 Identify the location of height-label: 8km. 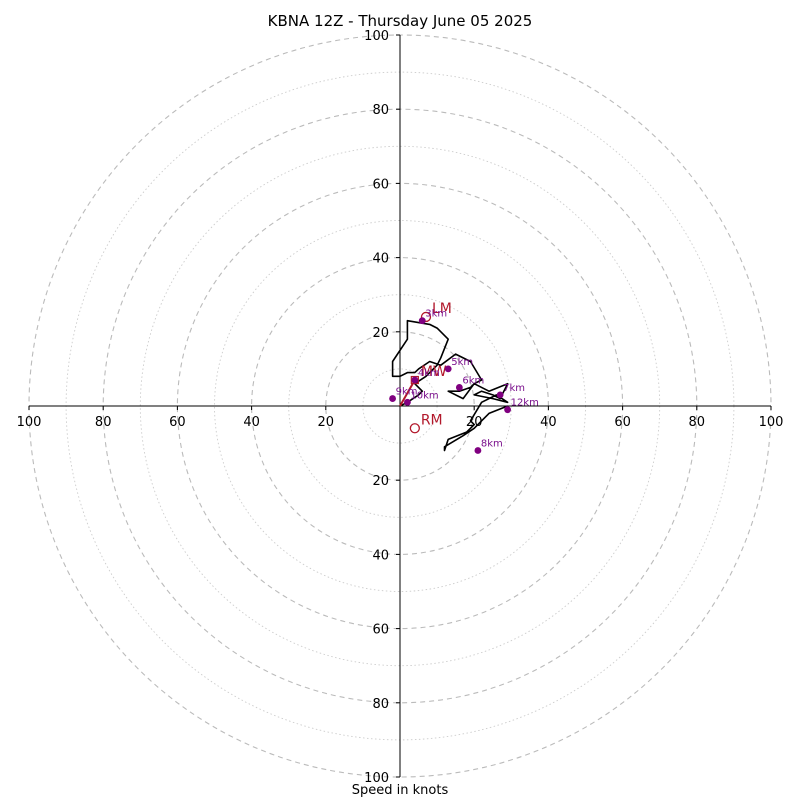
(492, 444).